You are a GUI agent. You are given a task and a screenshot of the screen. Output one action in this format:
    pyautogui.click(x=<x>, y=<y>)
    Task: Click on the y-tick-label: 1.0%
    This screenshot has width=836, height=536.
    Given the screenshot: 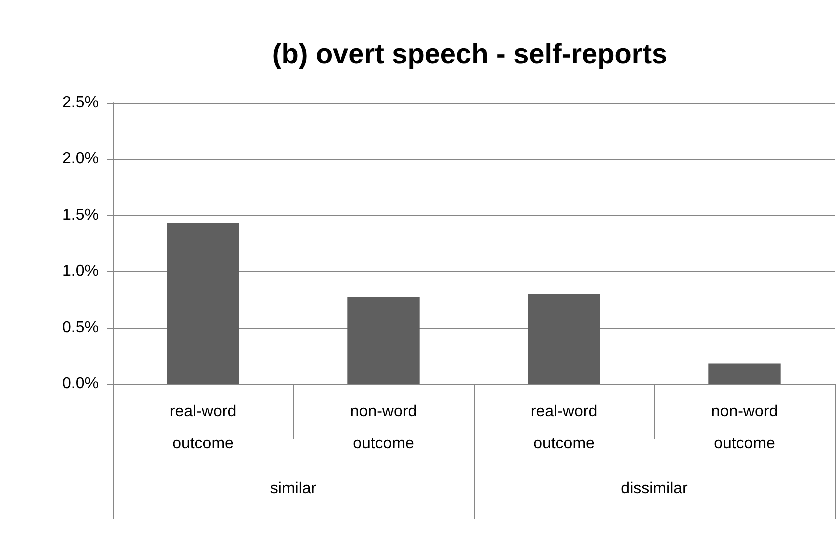 What is the action you would take?
    pyautogui.click(x=80, y=271)
    